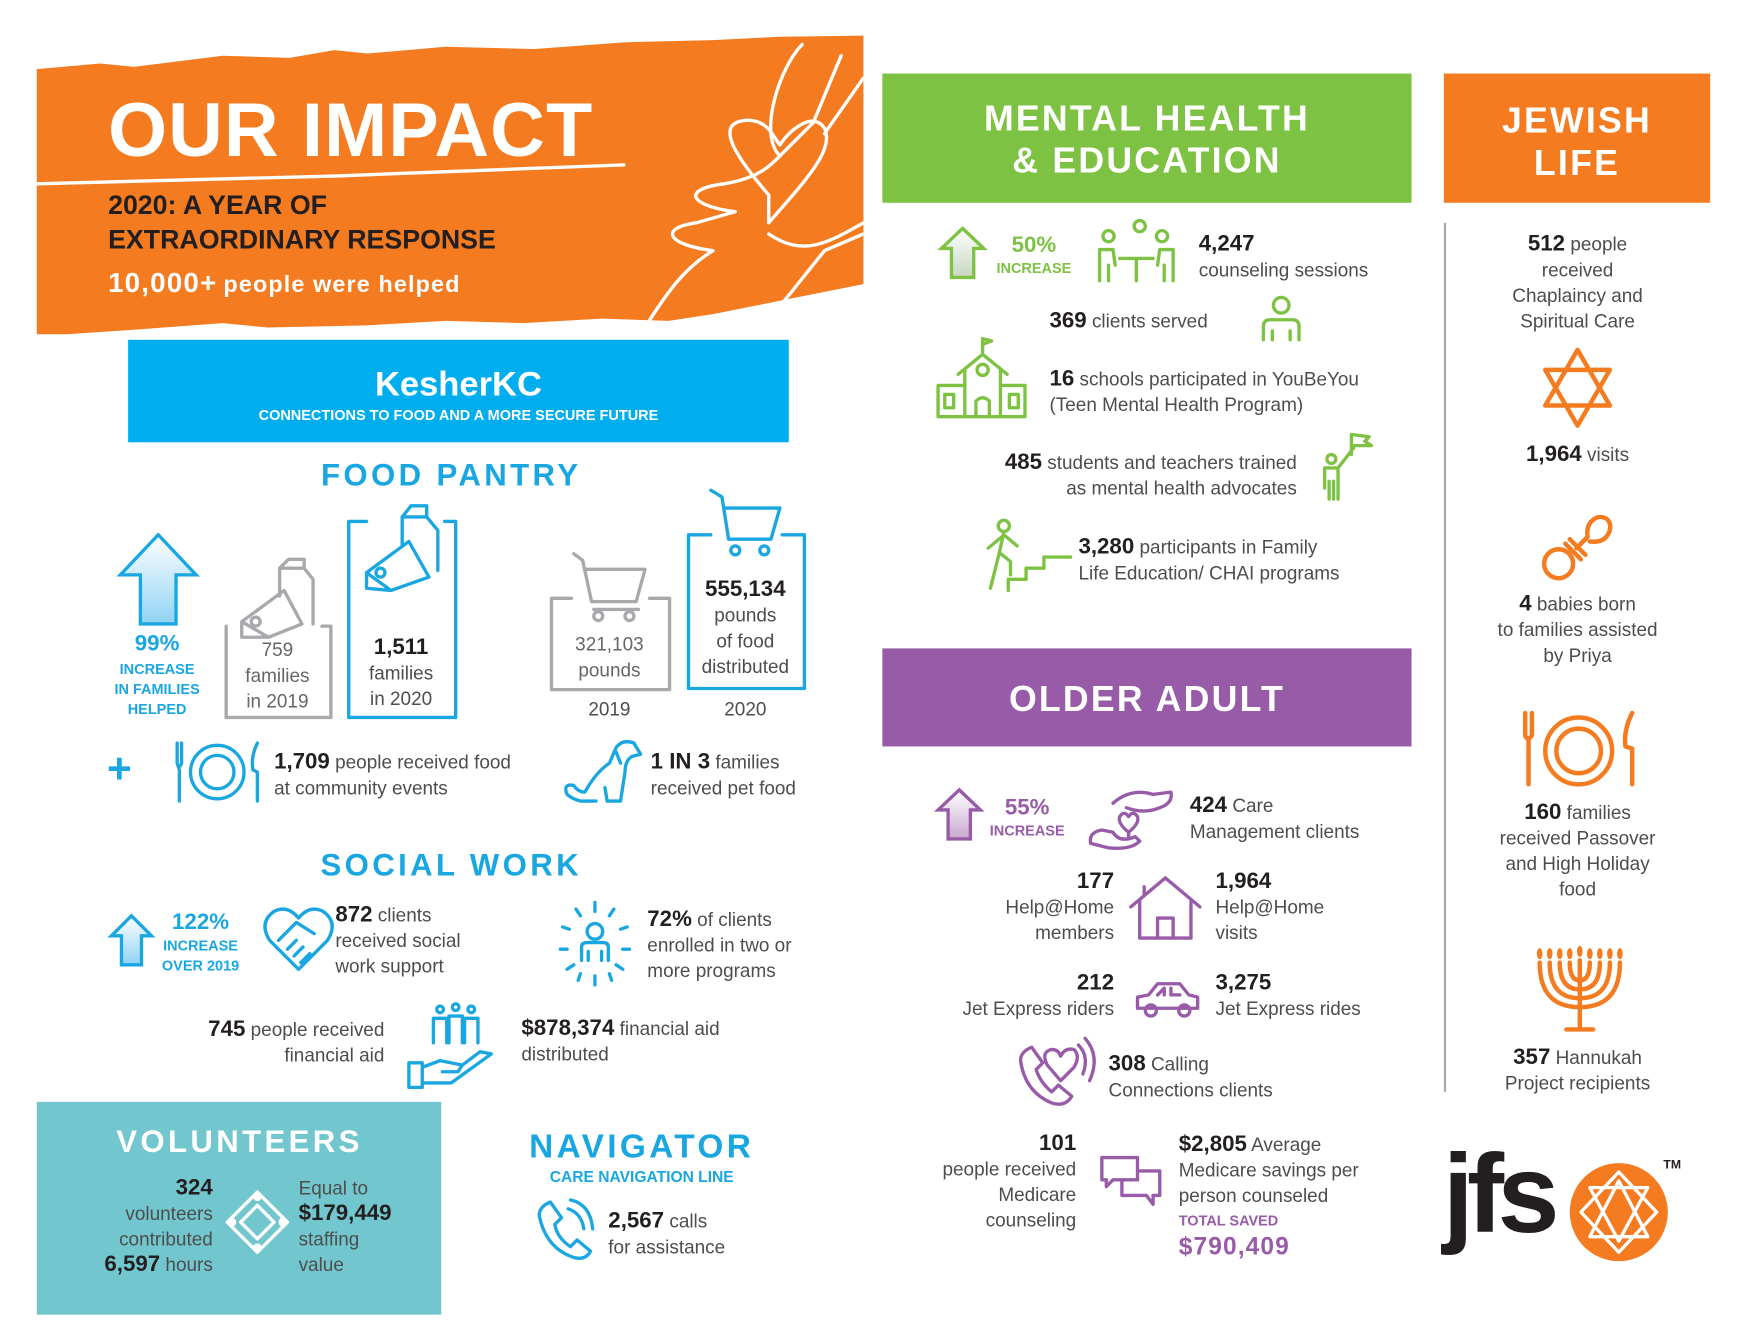  What do you see at coordinates (189, 1265) in the screenshot?
I see `hours-label: hours` at bounding box center [189, 1265].